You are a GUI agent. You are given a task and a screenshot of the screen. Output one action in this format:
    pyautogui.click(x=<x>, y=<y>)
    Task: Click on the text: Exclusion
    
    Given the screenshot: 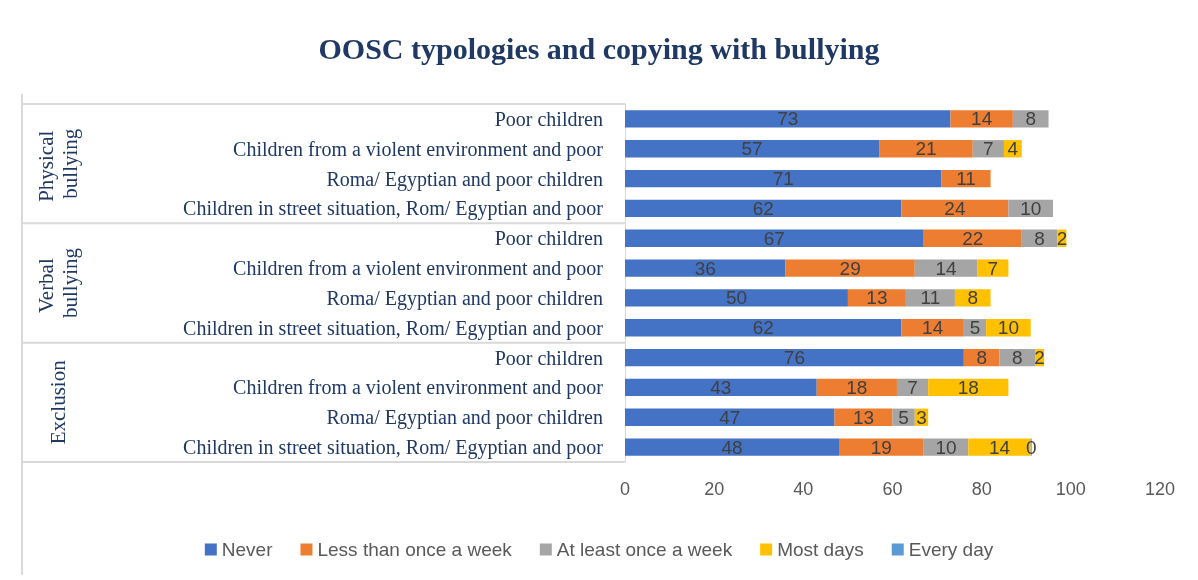 What is the action you would take?
    pyautogui.click(x=58, y=402)
    